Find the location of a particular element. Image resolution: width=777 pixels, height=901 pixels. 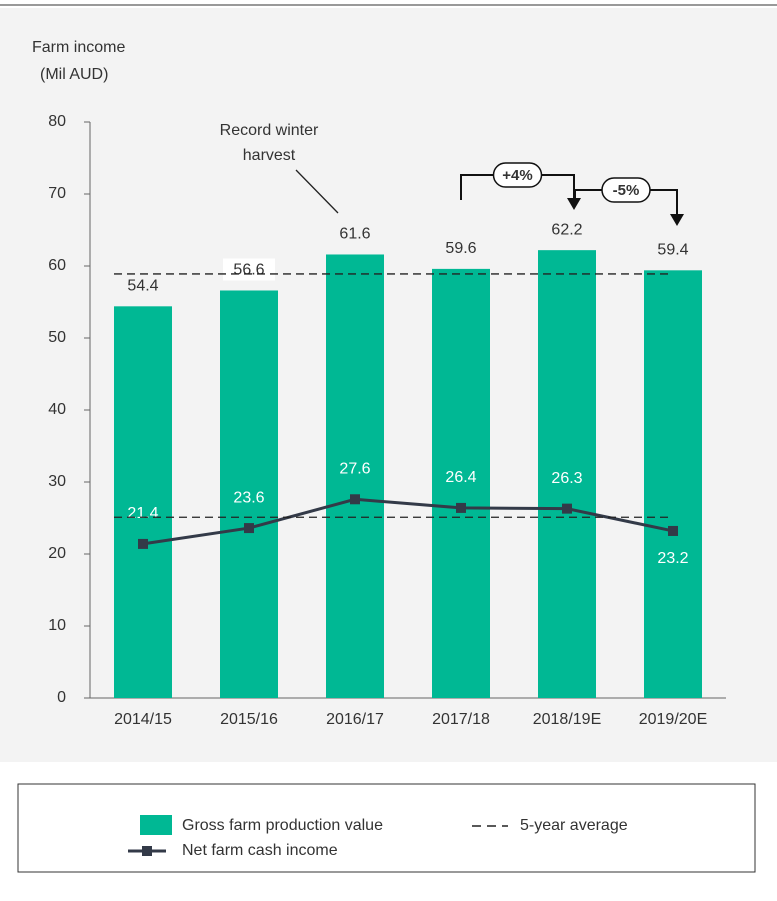

x-tick-label: 2015/16 is located at coordinates (249, 719).